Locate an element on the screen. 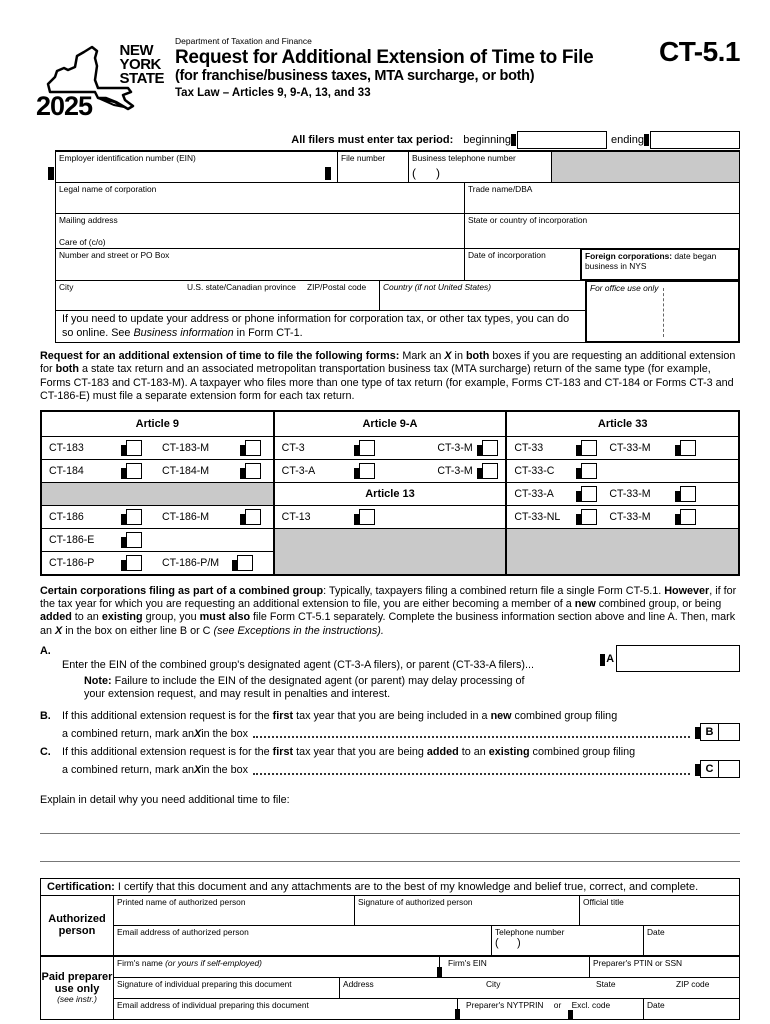  checkbox-ct33m3 is located at coordinates (686, 516).